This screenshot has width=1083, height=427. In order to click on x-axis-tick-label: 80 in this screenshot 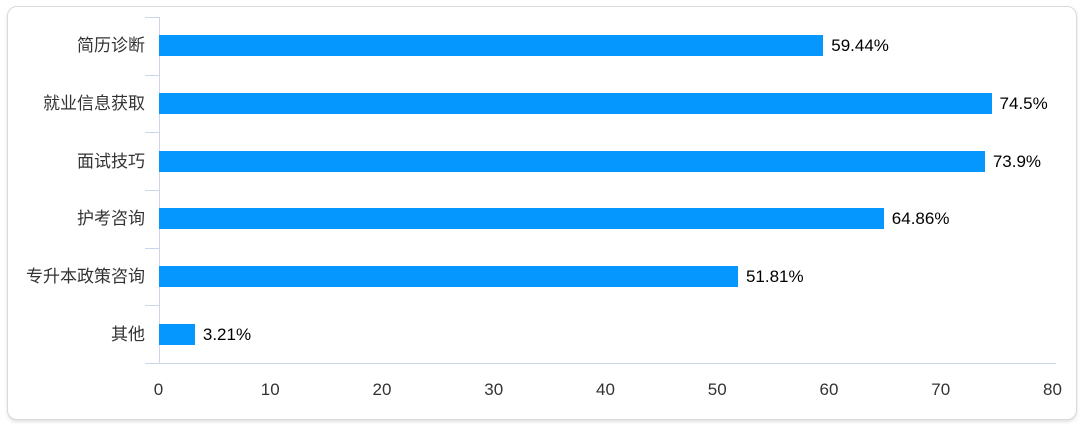, I will do `click(1052, 389)`.